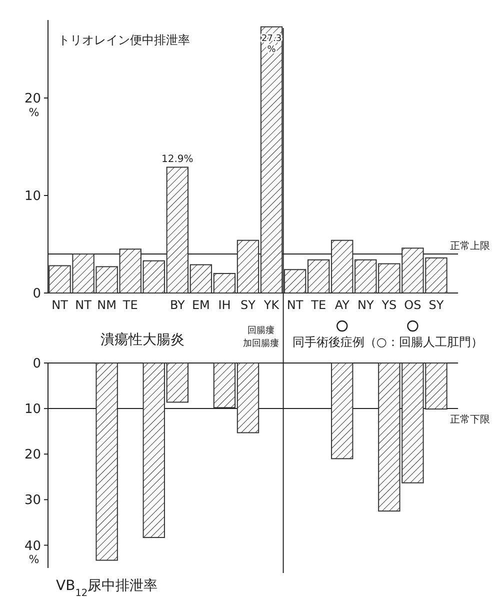  Describe the element at coordinates (32, 500) in the screenshot. I see `y-tick-label: 30` at that location.